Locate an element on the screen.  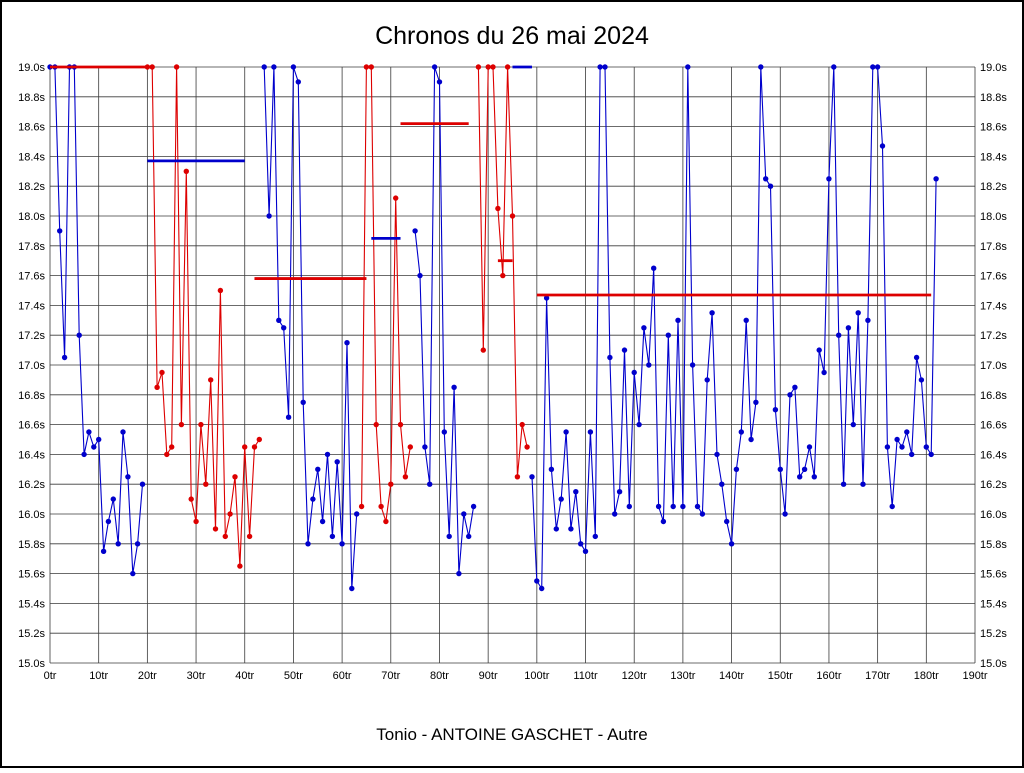
x-tick-label: 20tr is located at coordinates (147, 676).